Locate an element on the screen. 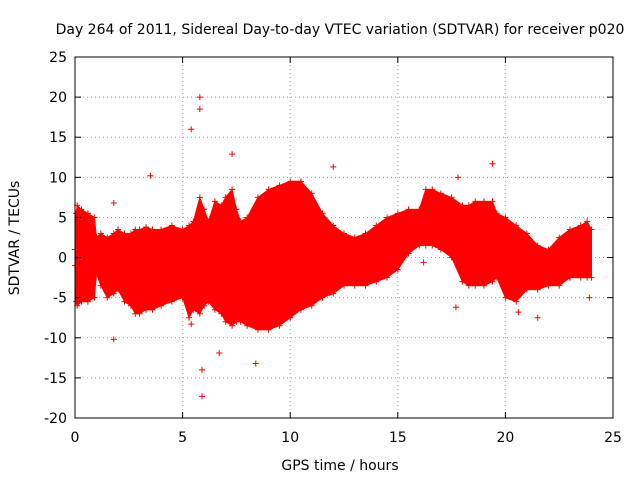 This screenshot has height=480, width=640. x-tick-label: 20 is located at coordinates (505, 438).